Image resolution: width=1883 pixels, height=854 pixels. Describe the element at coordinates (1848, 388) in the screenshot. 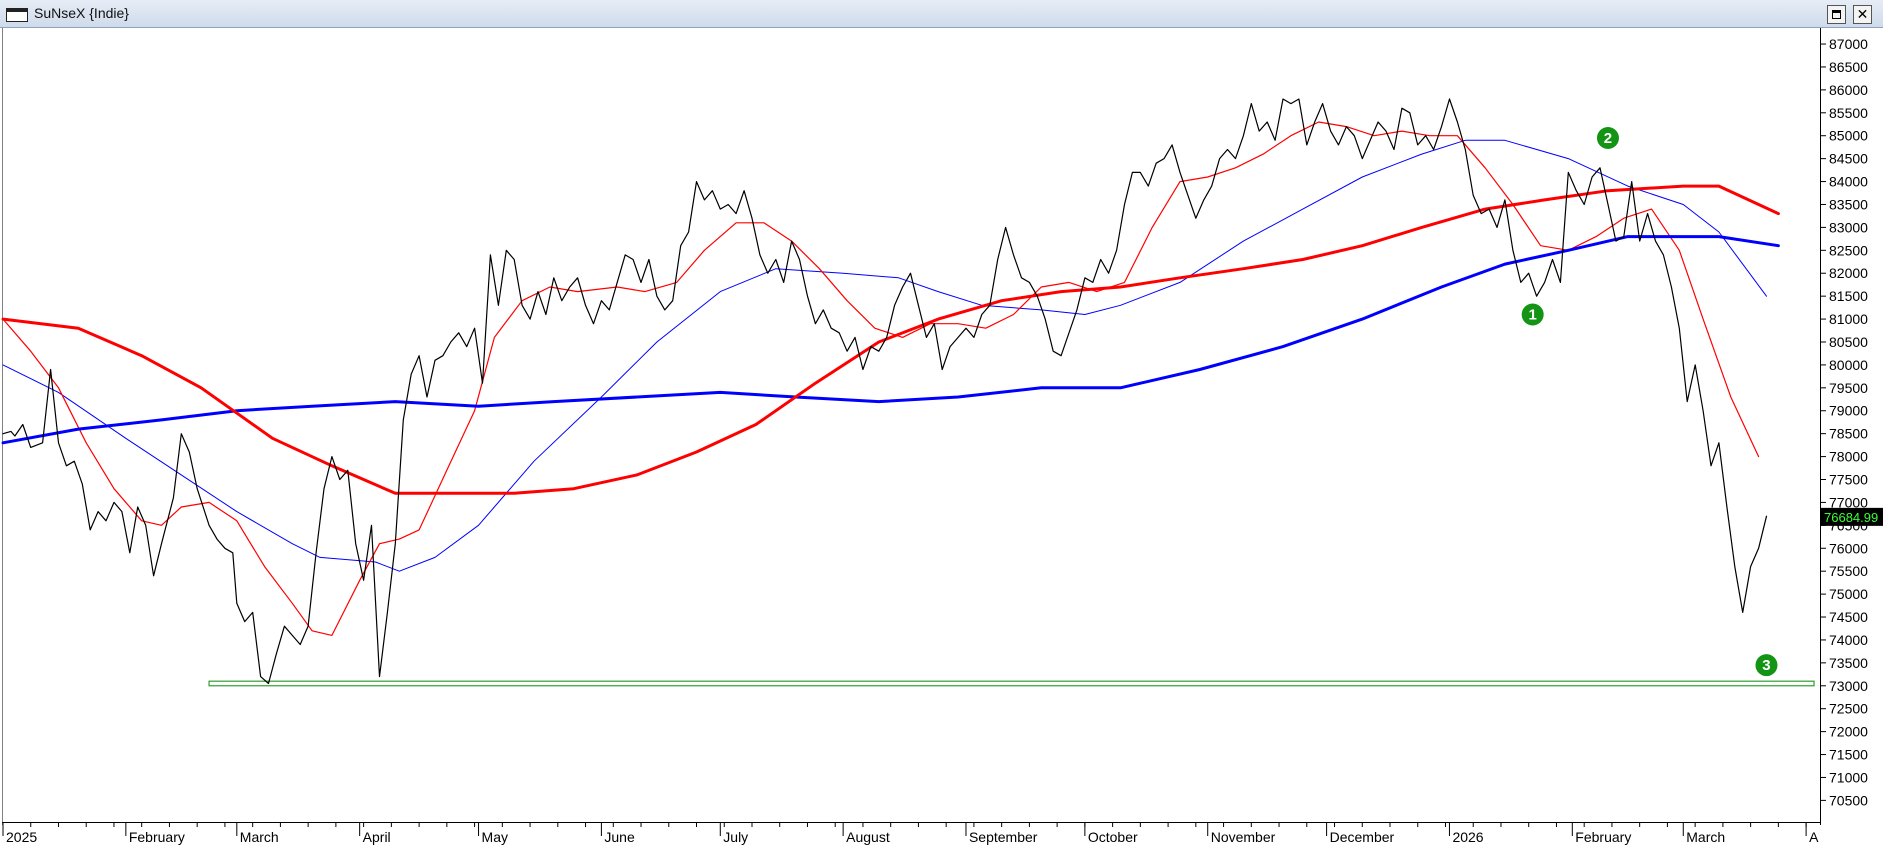

I see `y-tick-label: 79500` at that location.